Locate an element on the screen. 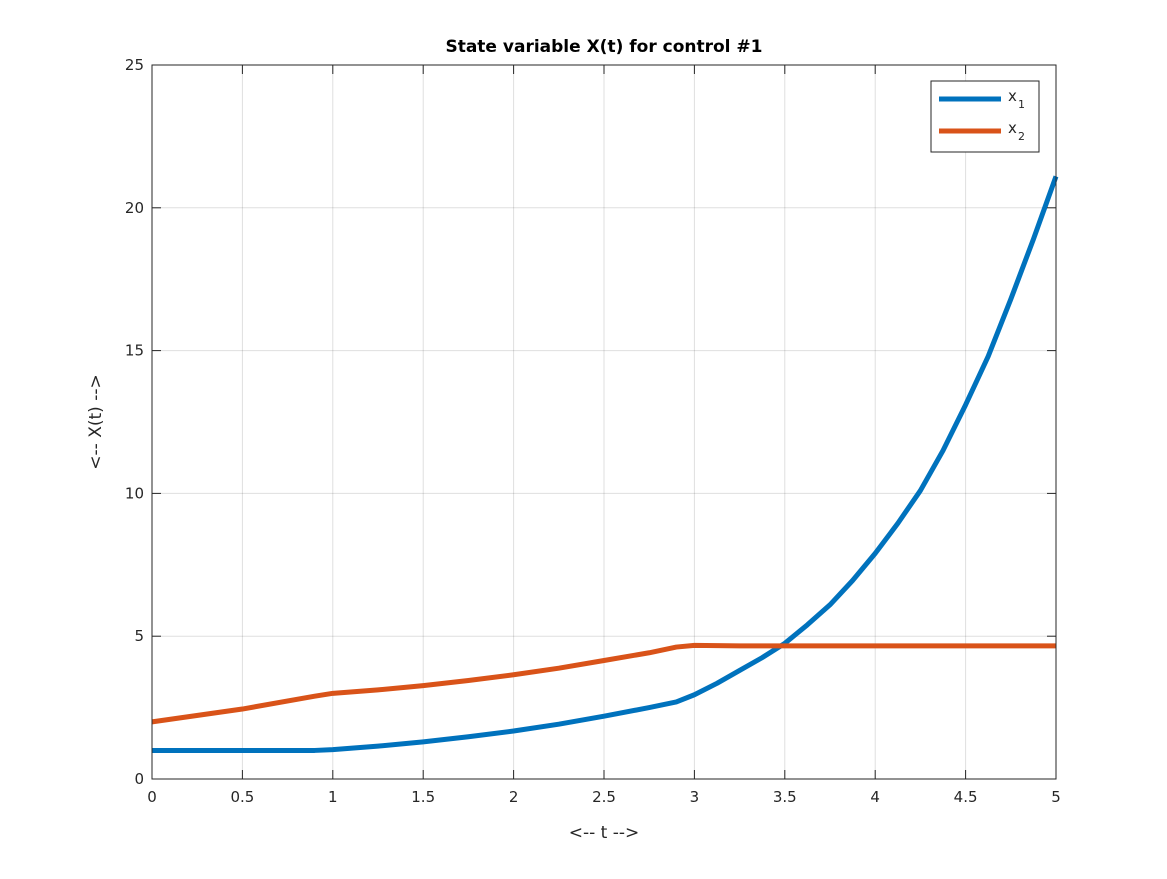 The width and height of the screenshot is (1167, 879). x-tick-label: 4 is located at coordinates (875, 797).